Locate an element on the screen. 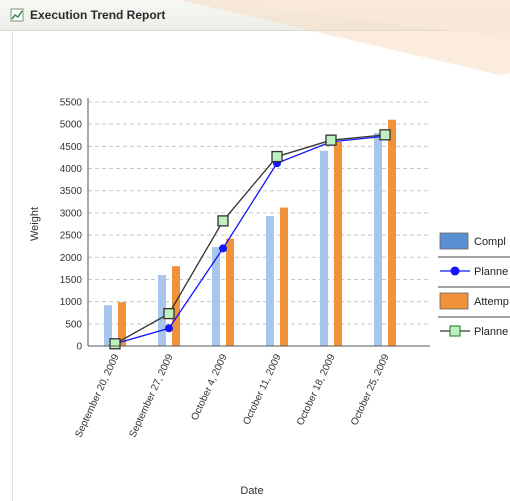 Image resolution: width=510 pixels, height=501 pixels. legend-label: Compl is located at coordinates (490, 242).